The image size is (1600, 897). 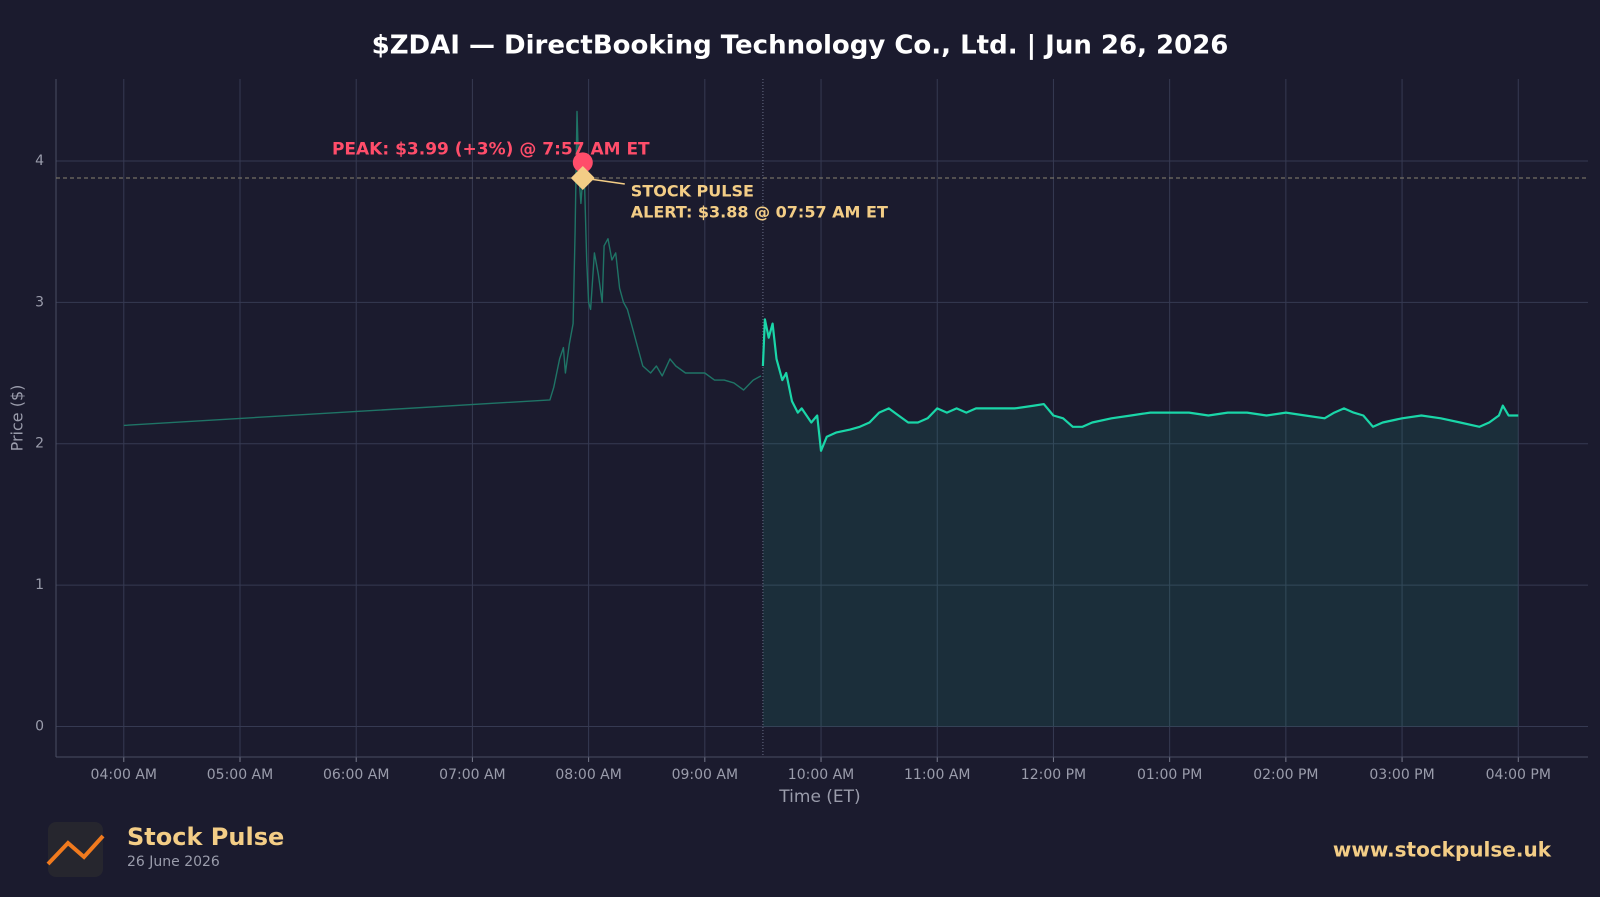 I want to click on x-tick-label: 03:00 PM, so click(x=1401, y=775).